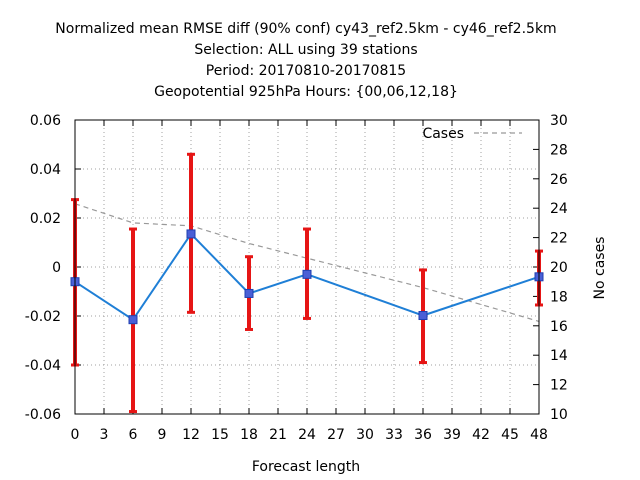  Describe the element at coordinates (249, 435) in the screenshot. I see `x-tick-label: 18` at that location.